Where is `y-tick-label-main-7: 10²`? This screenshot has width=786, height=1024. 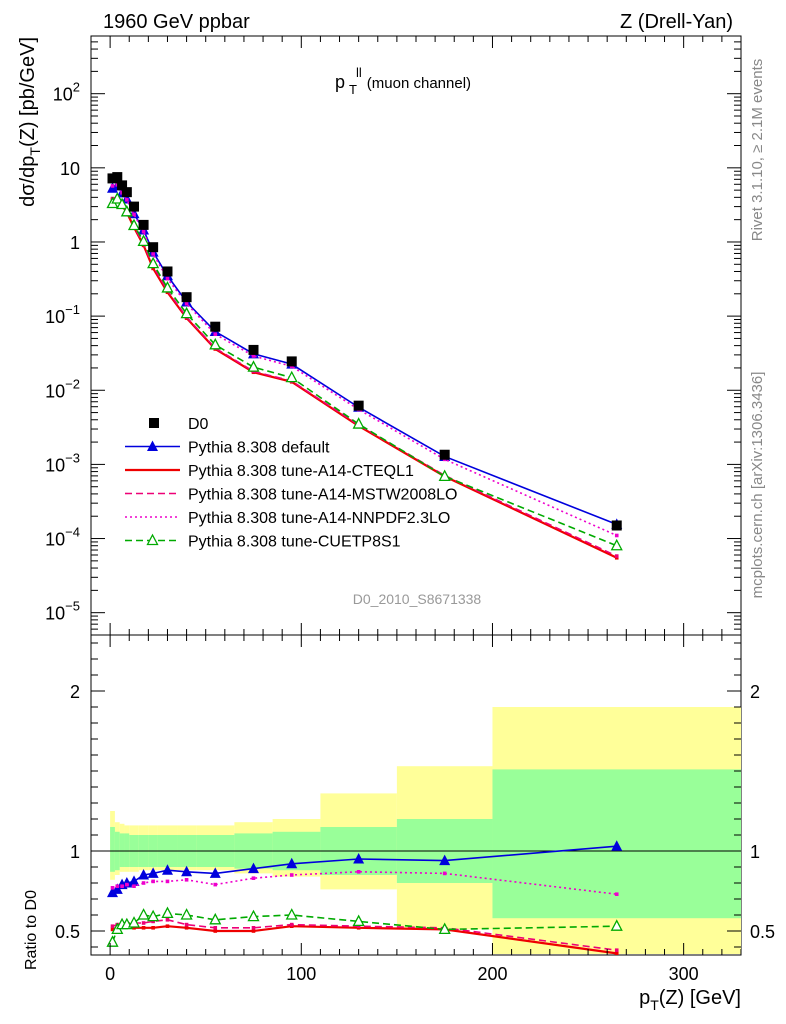
y-tick-label-main-7: 10² is located at coordinates (66, 92).